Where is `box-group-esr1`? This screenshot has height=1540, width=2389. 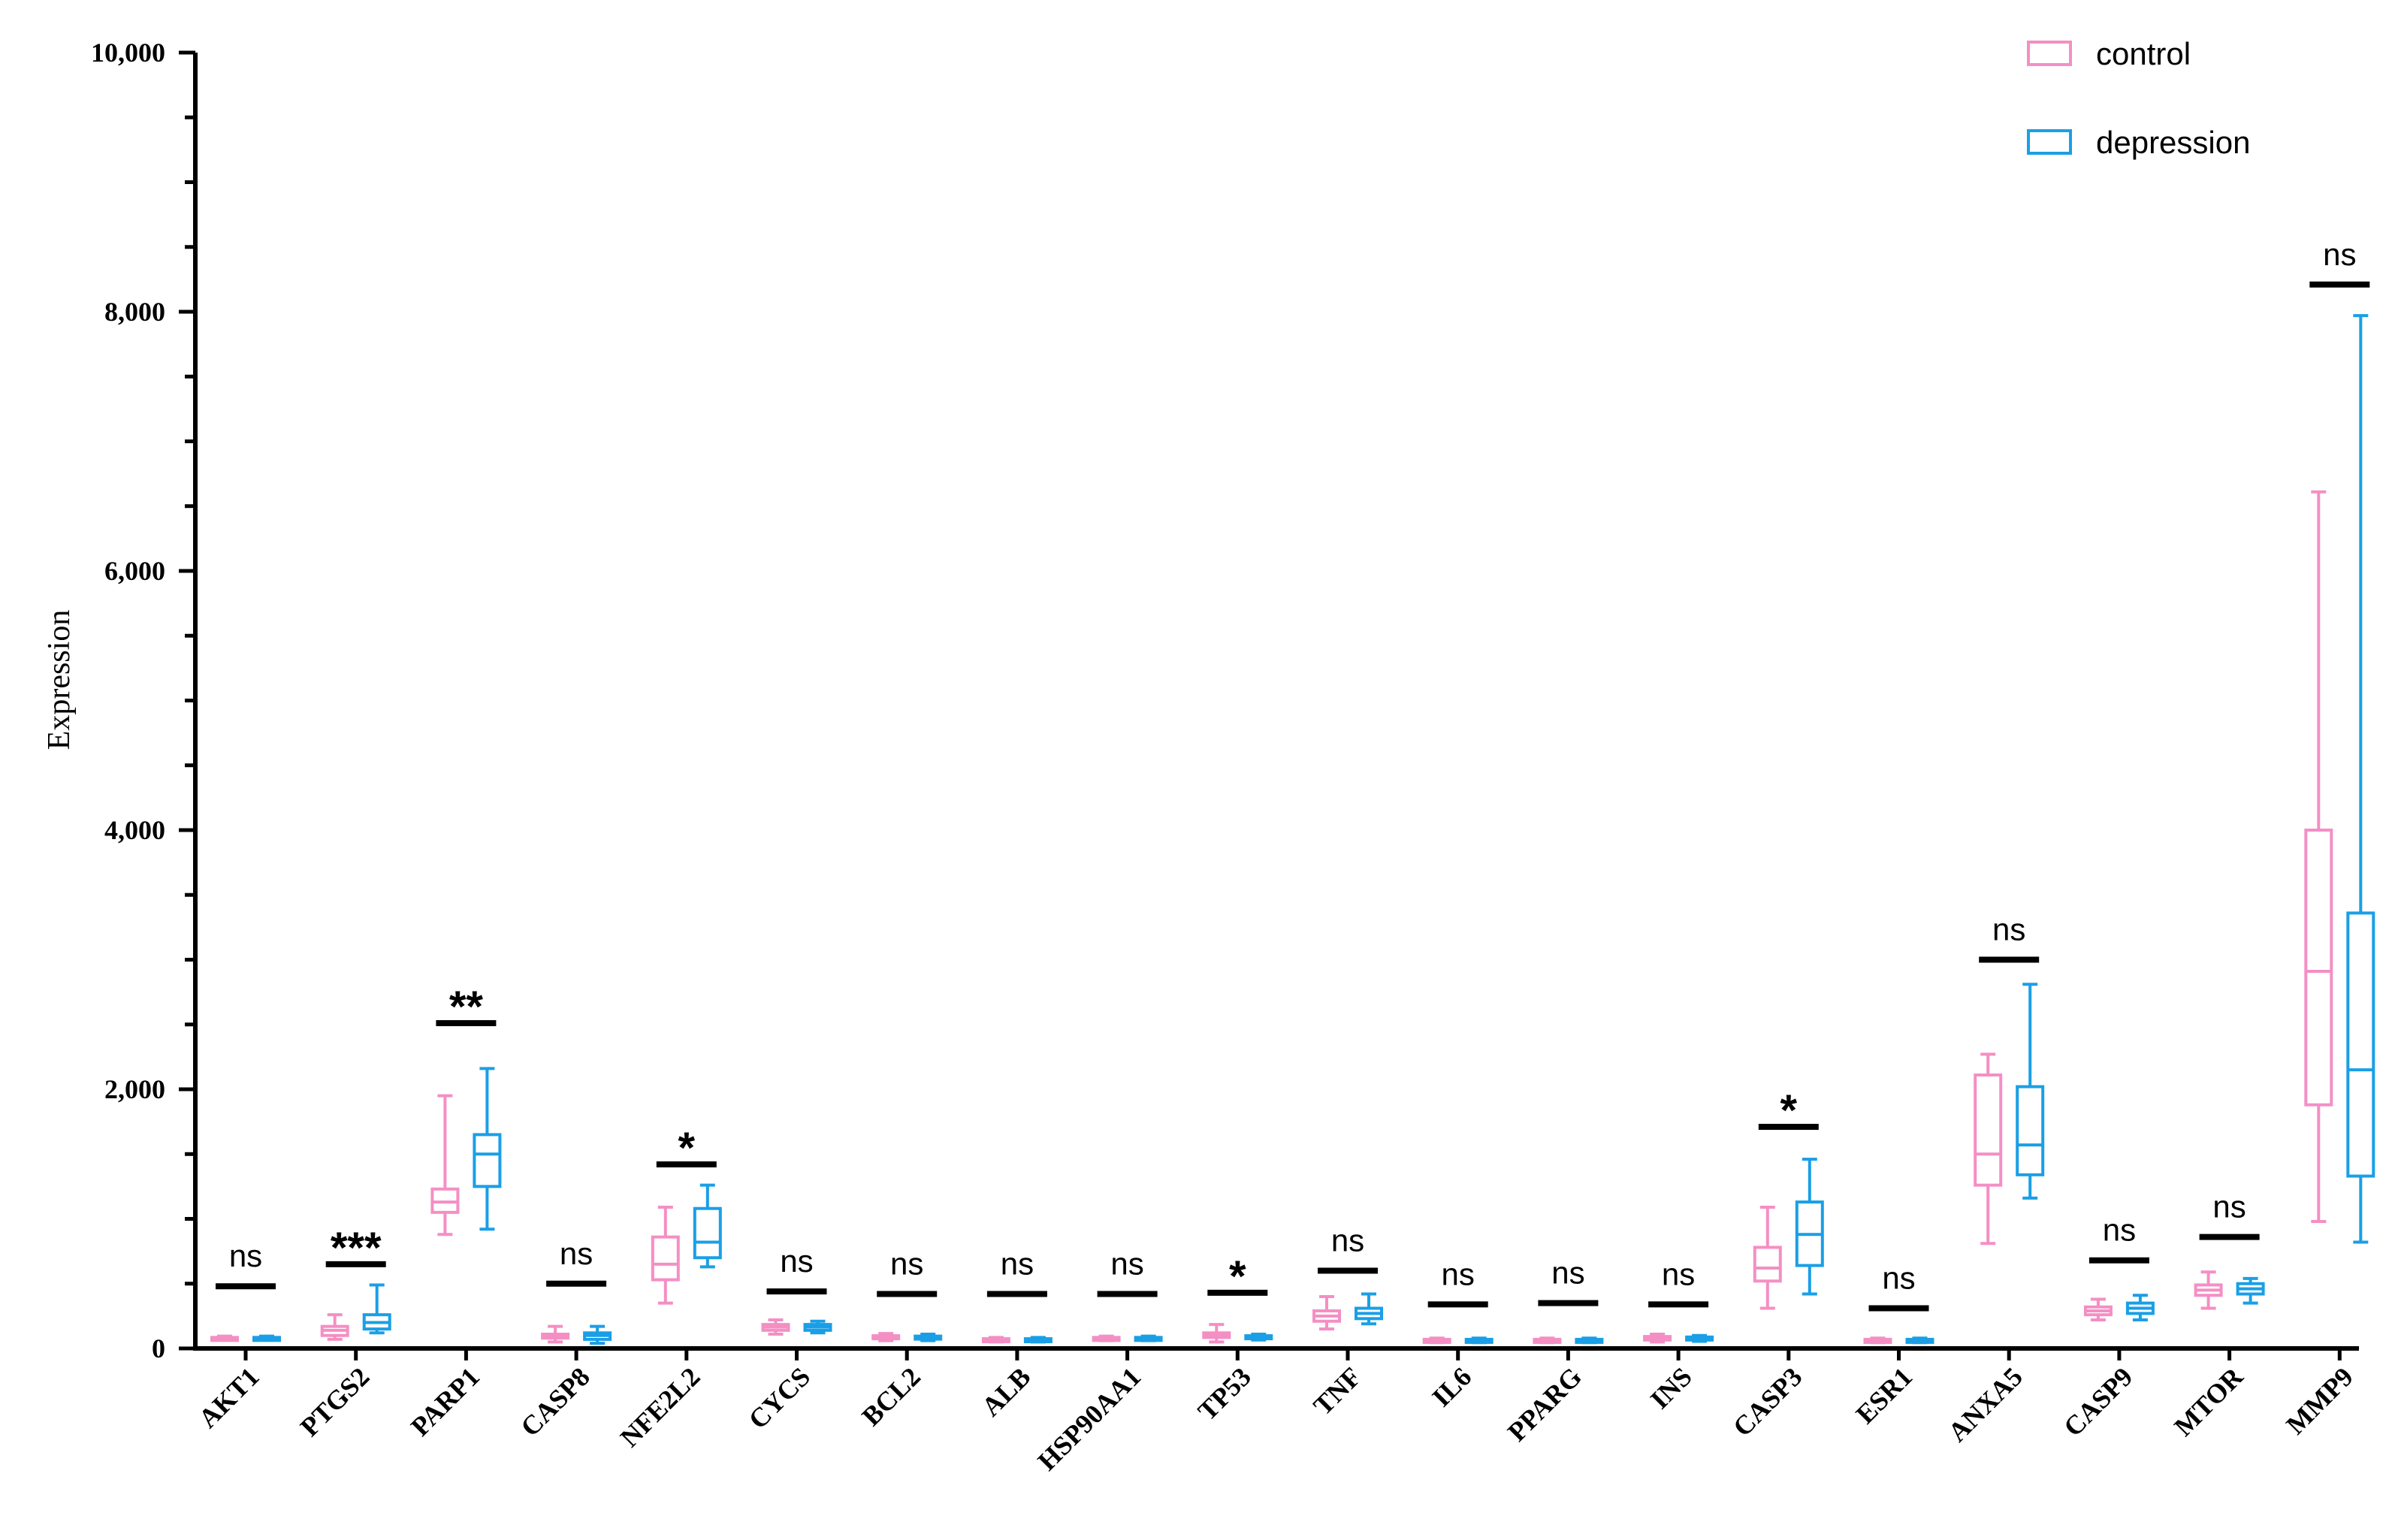 box-group-esr1 is located at coordinates (1898, 1340).